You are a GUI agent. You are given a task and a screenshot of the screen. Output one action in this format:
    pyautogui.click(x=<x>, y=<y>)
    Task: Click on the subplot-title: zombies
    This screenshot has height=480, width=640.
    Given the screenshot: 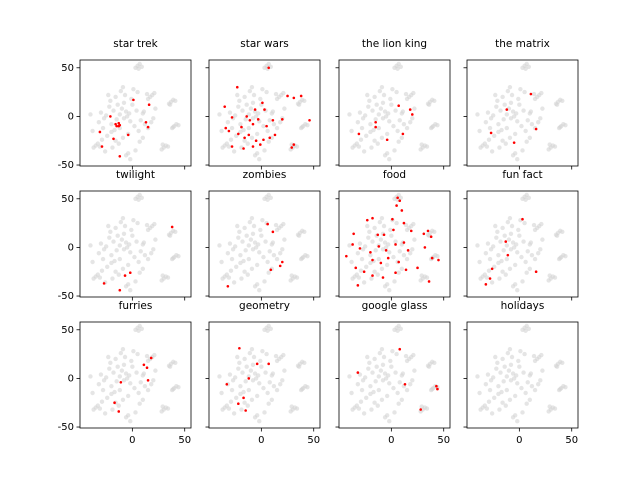 What is the action you would take?
    pyautogui.click(x=265, y=175)
    